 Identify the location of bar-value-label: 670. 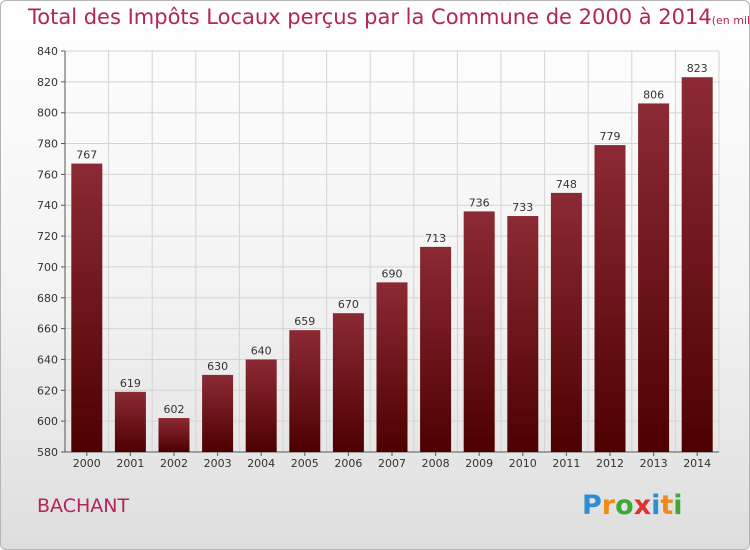
(348, 304).